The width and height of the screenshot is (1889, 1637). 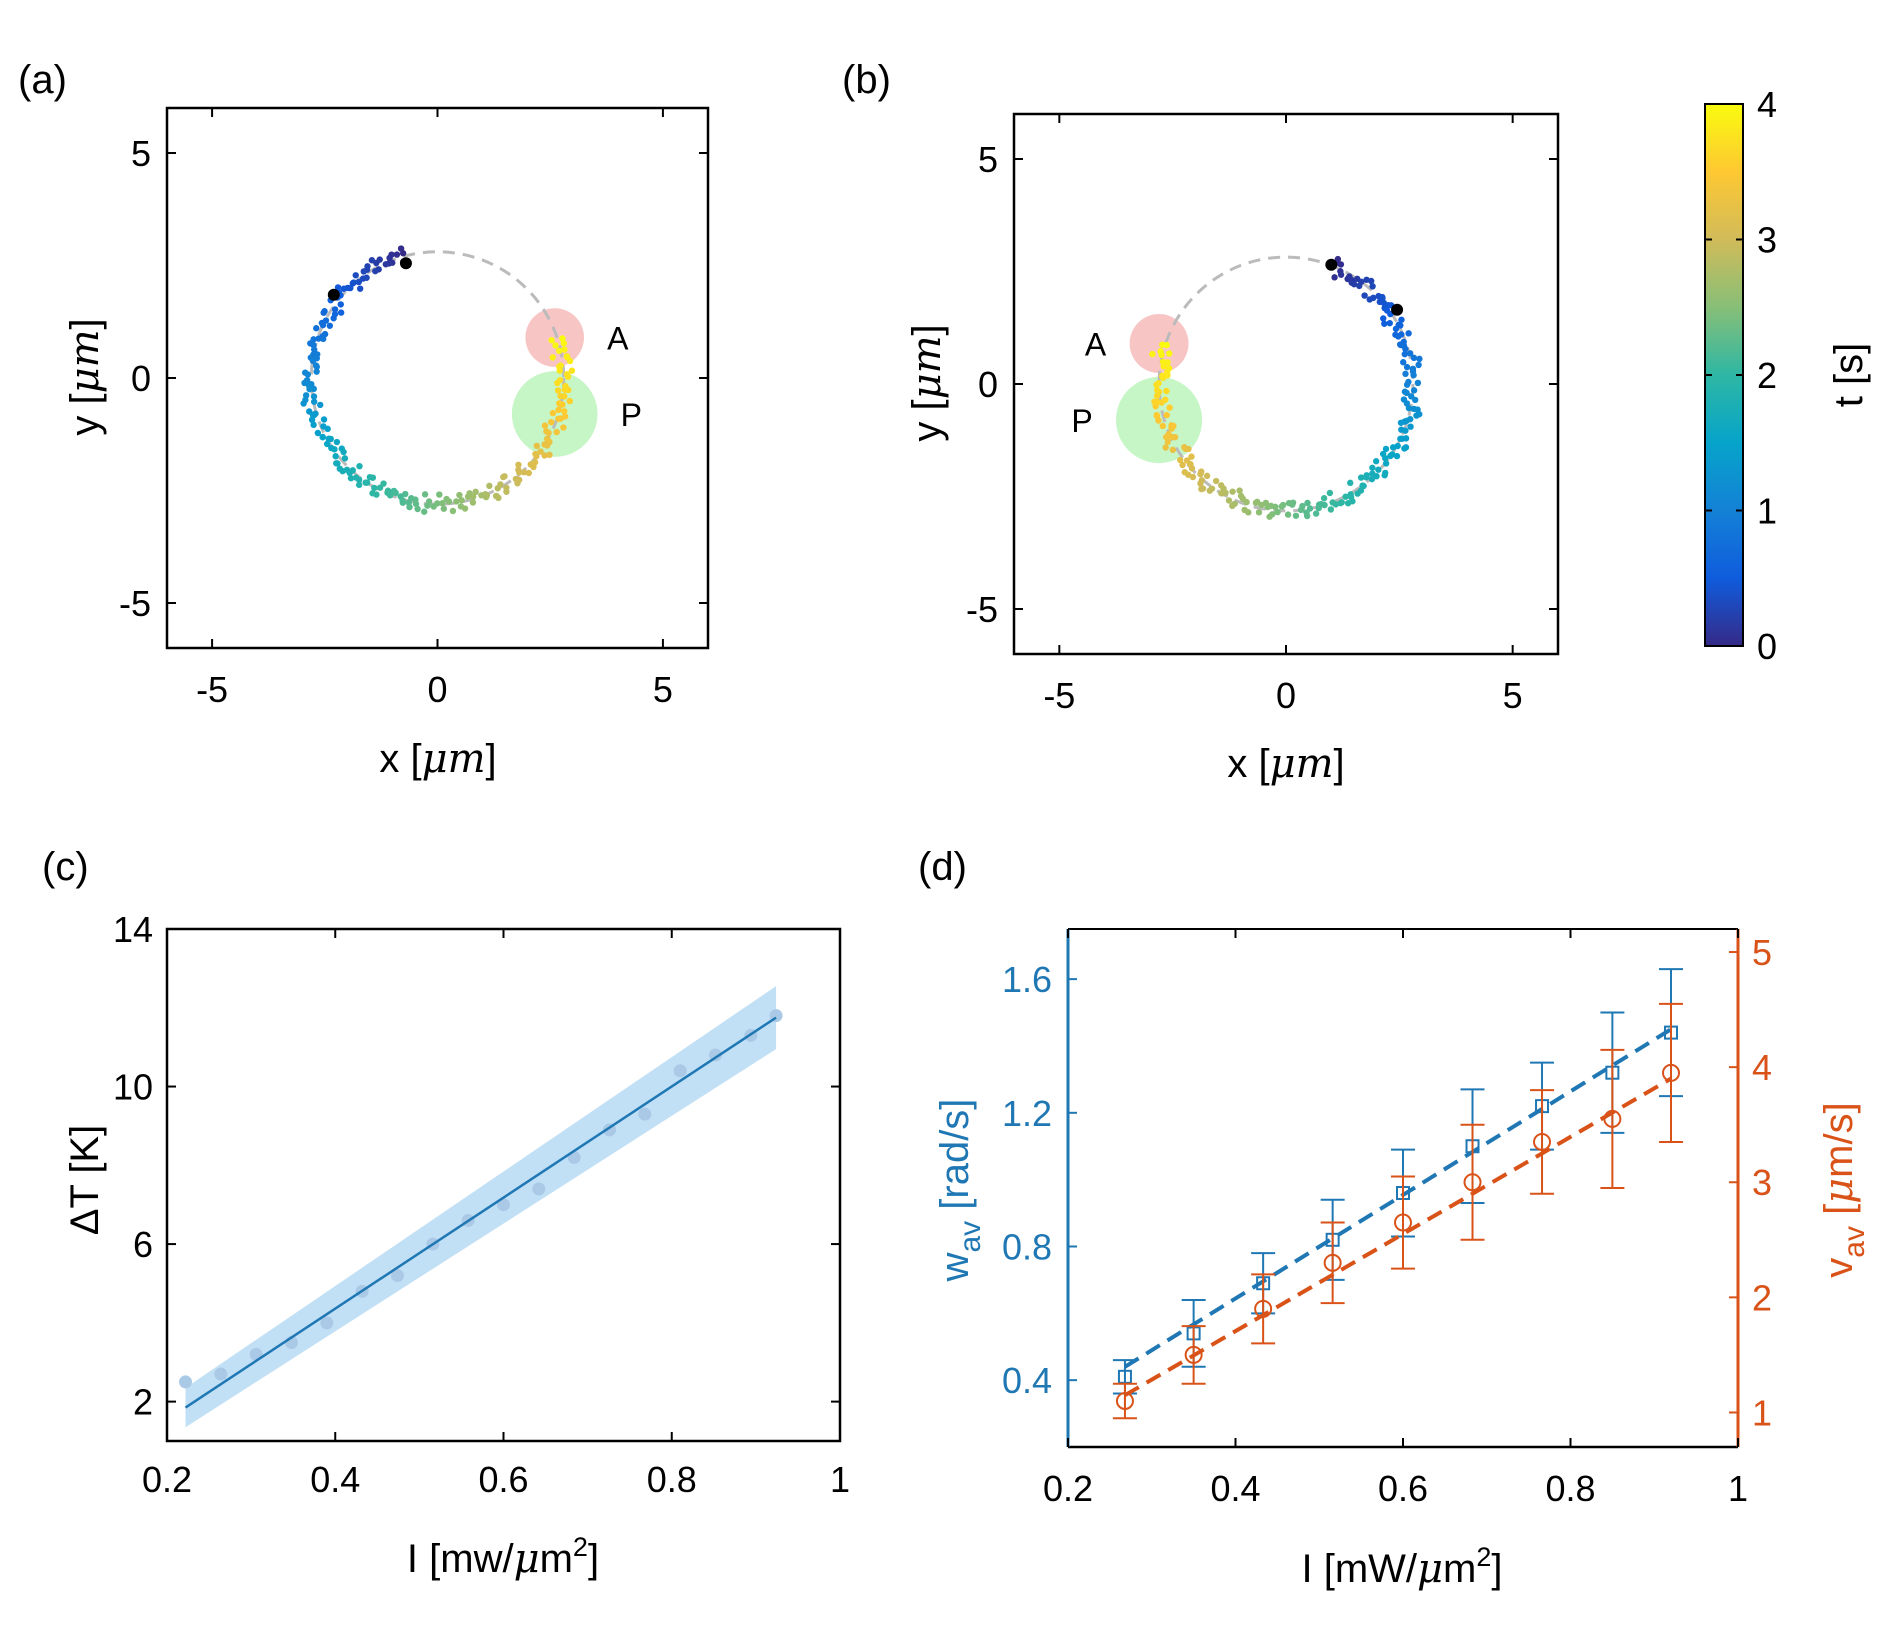 I want to click on fit-line-right, so click(x=1398, y=1236).